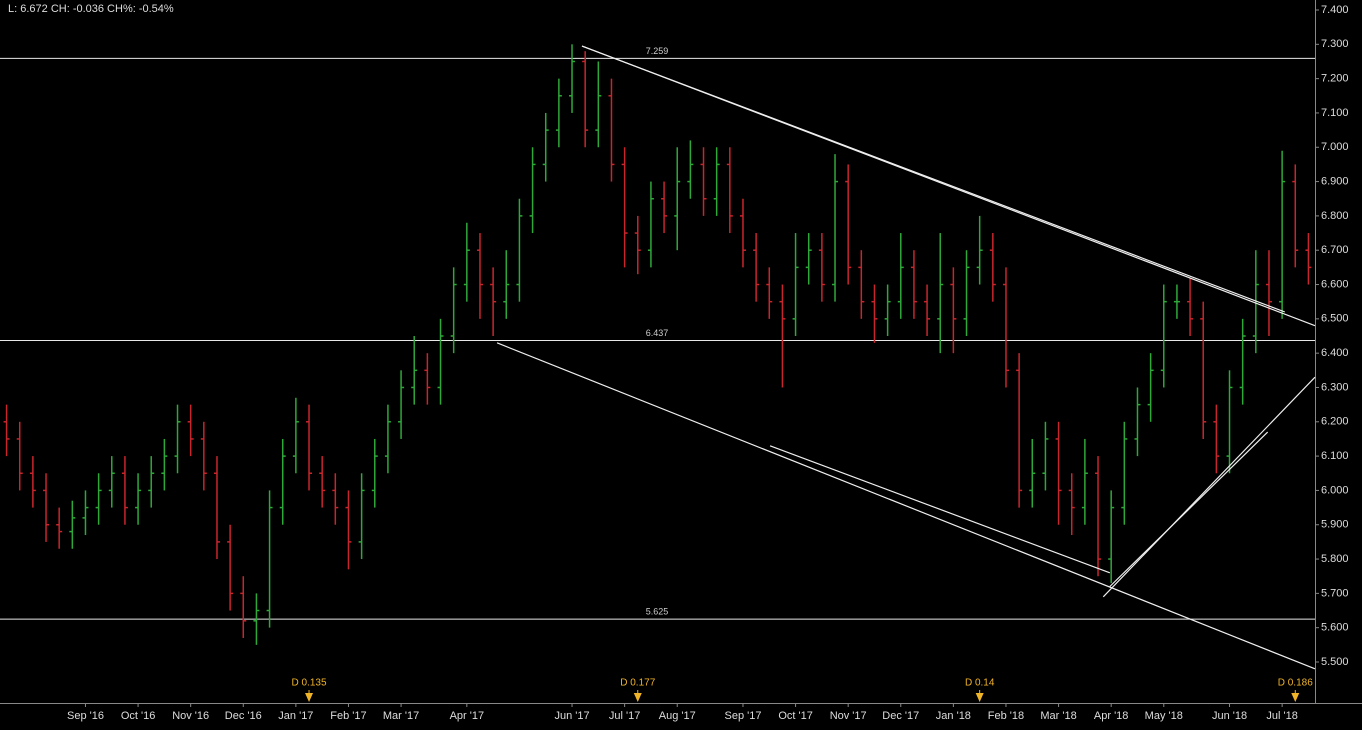  What do you see at coordinates (1335, 284) in the screenshot?
I see `y-tick-label: 6.600` at bounding box center [1335, 284].